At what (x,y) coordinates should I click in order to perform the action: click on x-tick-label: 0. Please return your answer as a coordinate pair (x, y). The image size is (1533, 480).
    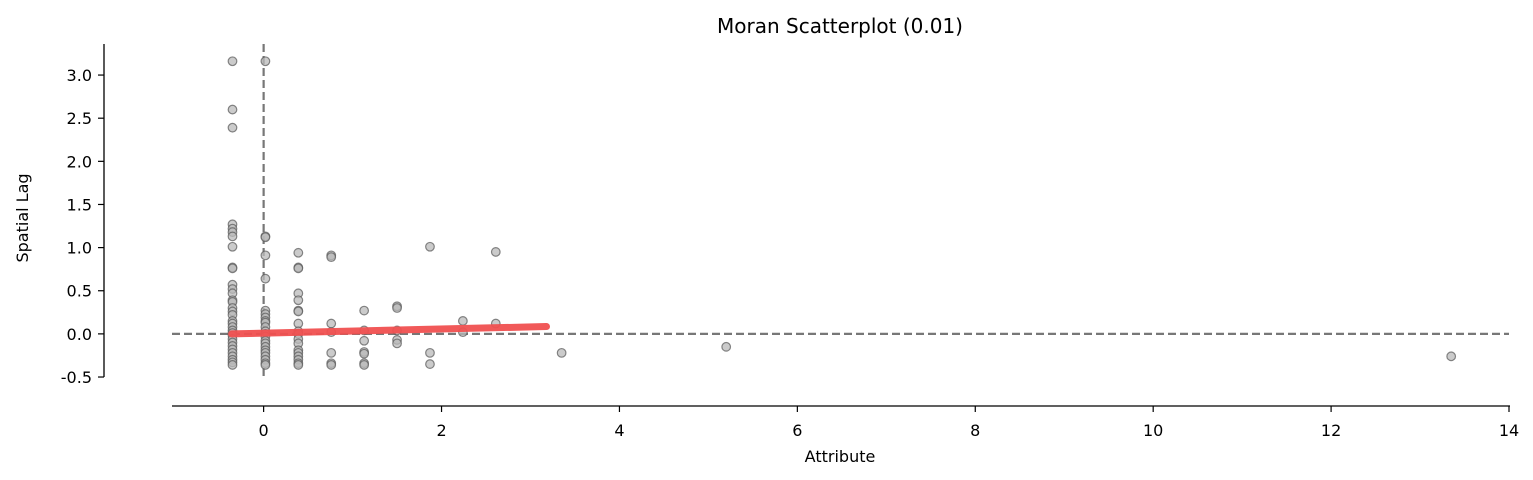
    Looking at the image, I should click on (264, 430).